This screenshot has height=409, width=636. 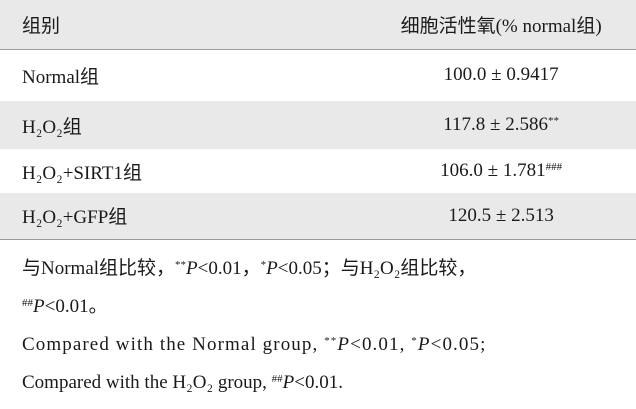 What do you see at coordinates (41, 26) in the screenshot?
I see `header-cell: 组别` at bounding box center [41, 26].